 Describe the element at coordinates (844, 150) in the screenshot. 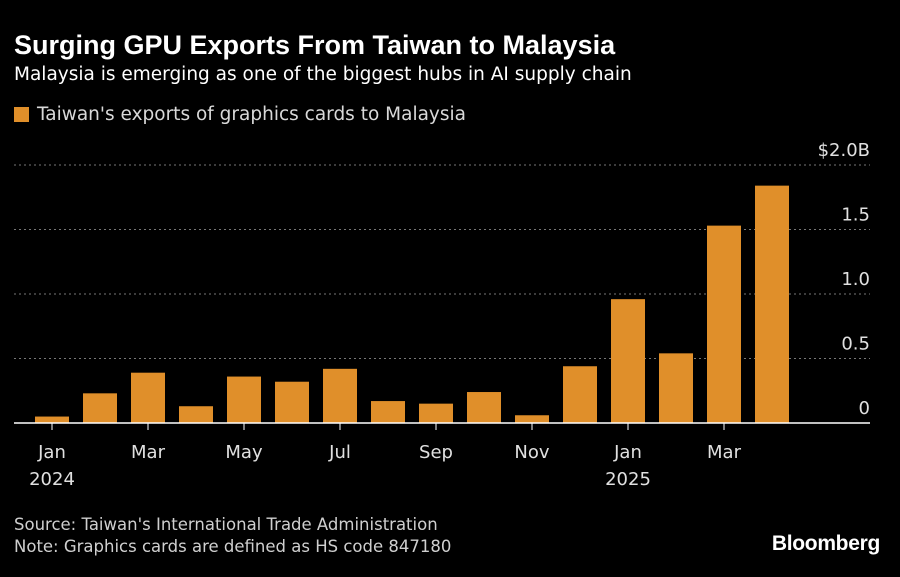

I see `y-tick-label: $2.0B` at that location.